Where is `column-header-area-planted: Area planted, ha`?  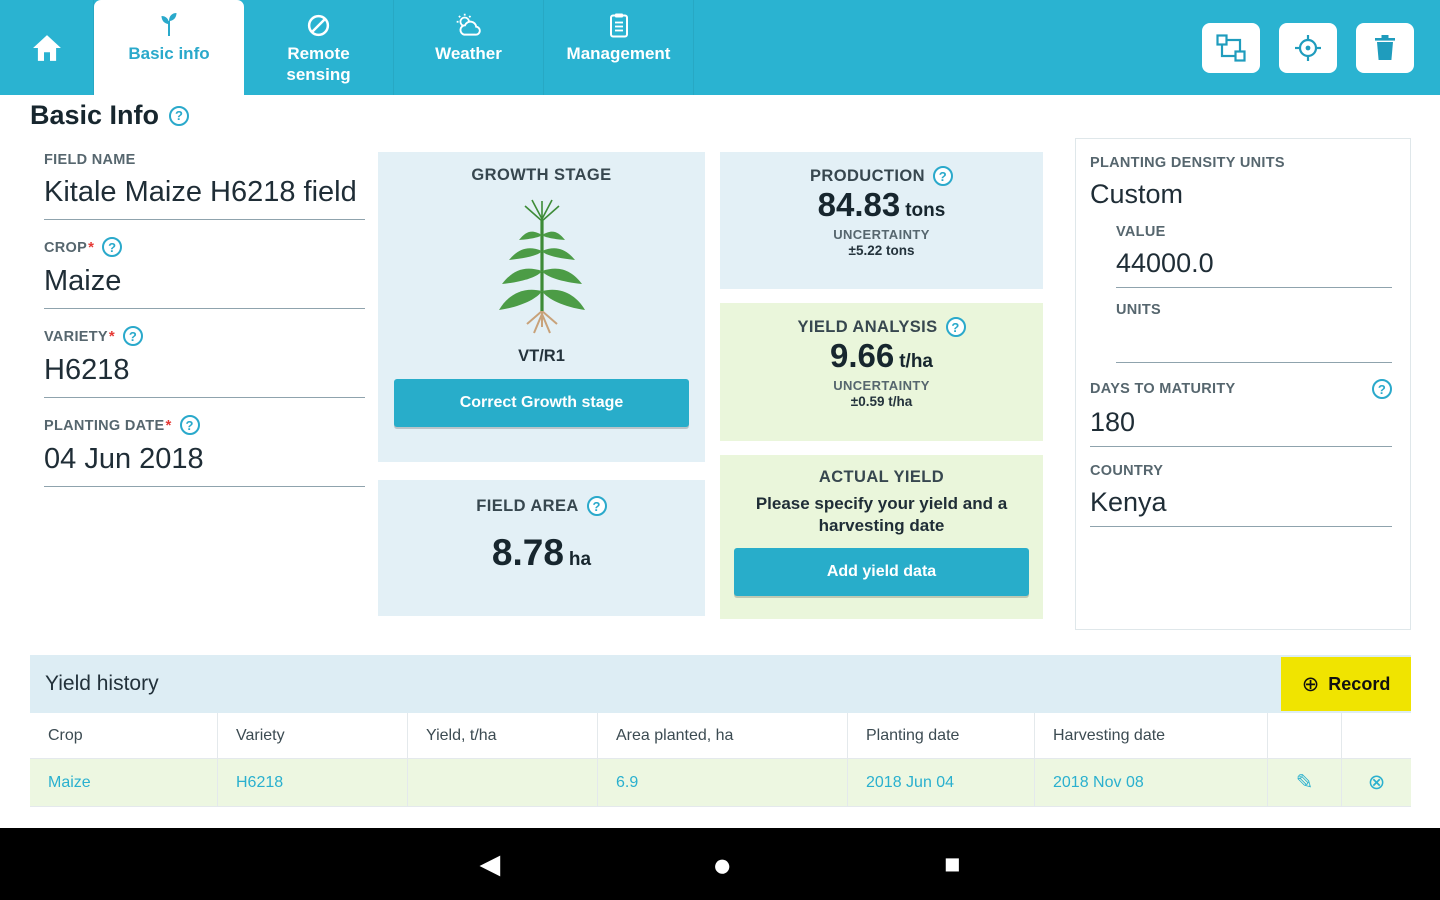
column-header-area-planted: Area planted, ha is located at coordinates (723, 735).